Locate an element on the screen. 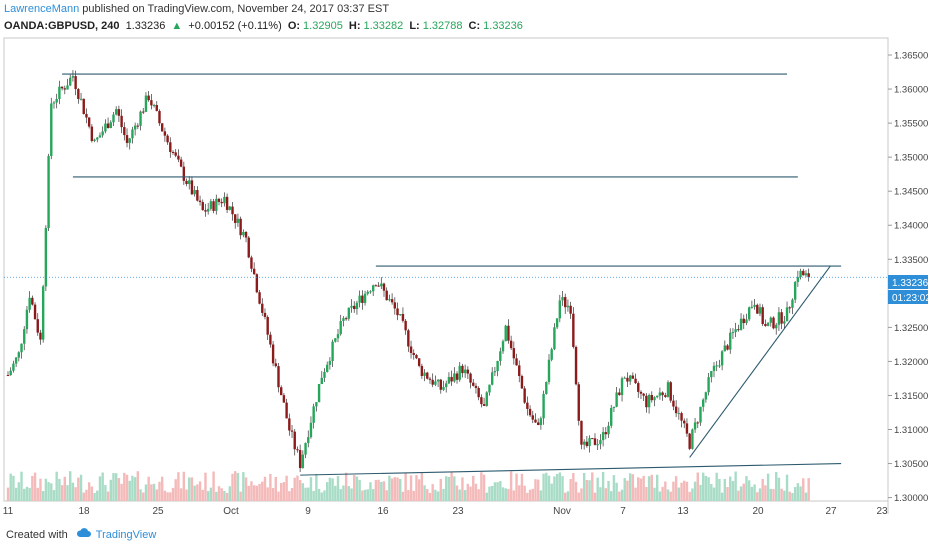  y-tick-label: 1.36500 is located at coordinates (911, 56).